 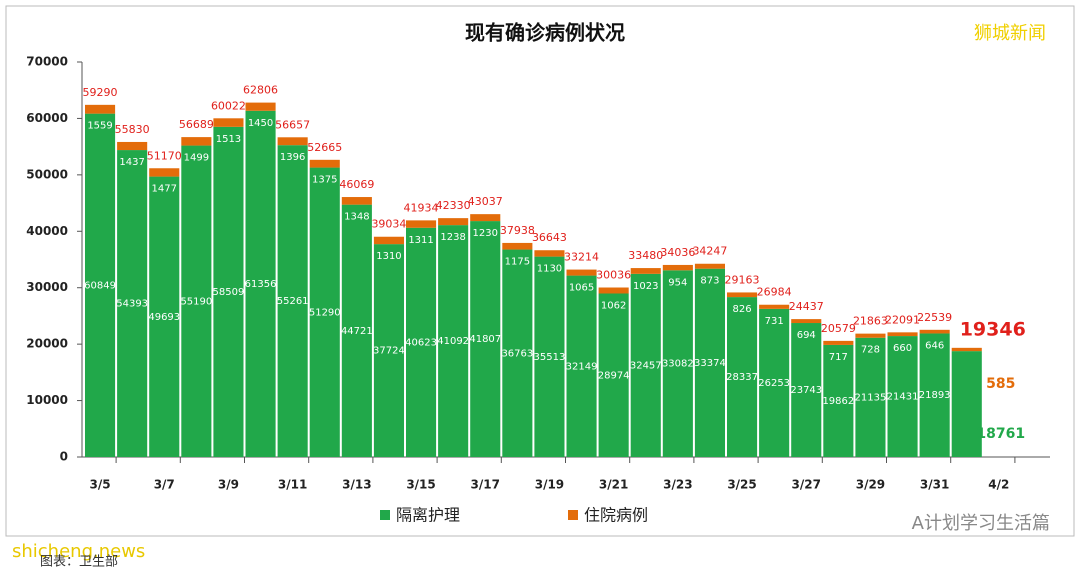 I want to click on x-tick-label: 4/2, so click(x=998, y=485).